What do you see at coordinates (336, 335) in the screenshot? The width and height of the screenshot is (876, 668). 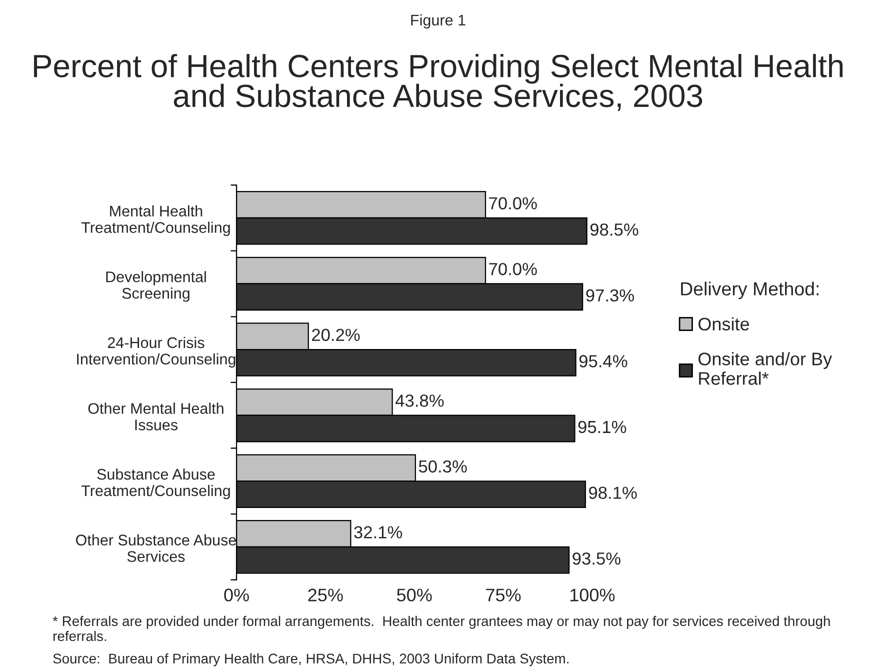 I see `data-label: 20.2%` at bounding box center [336, 335].